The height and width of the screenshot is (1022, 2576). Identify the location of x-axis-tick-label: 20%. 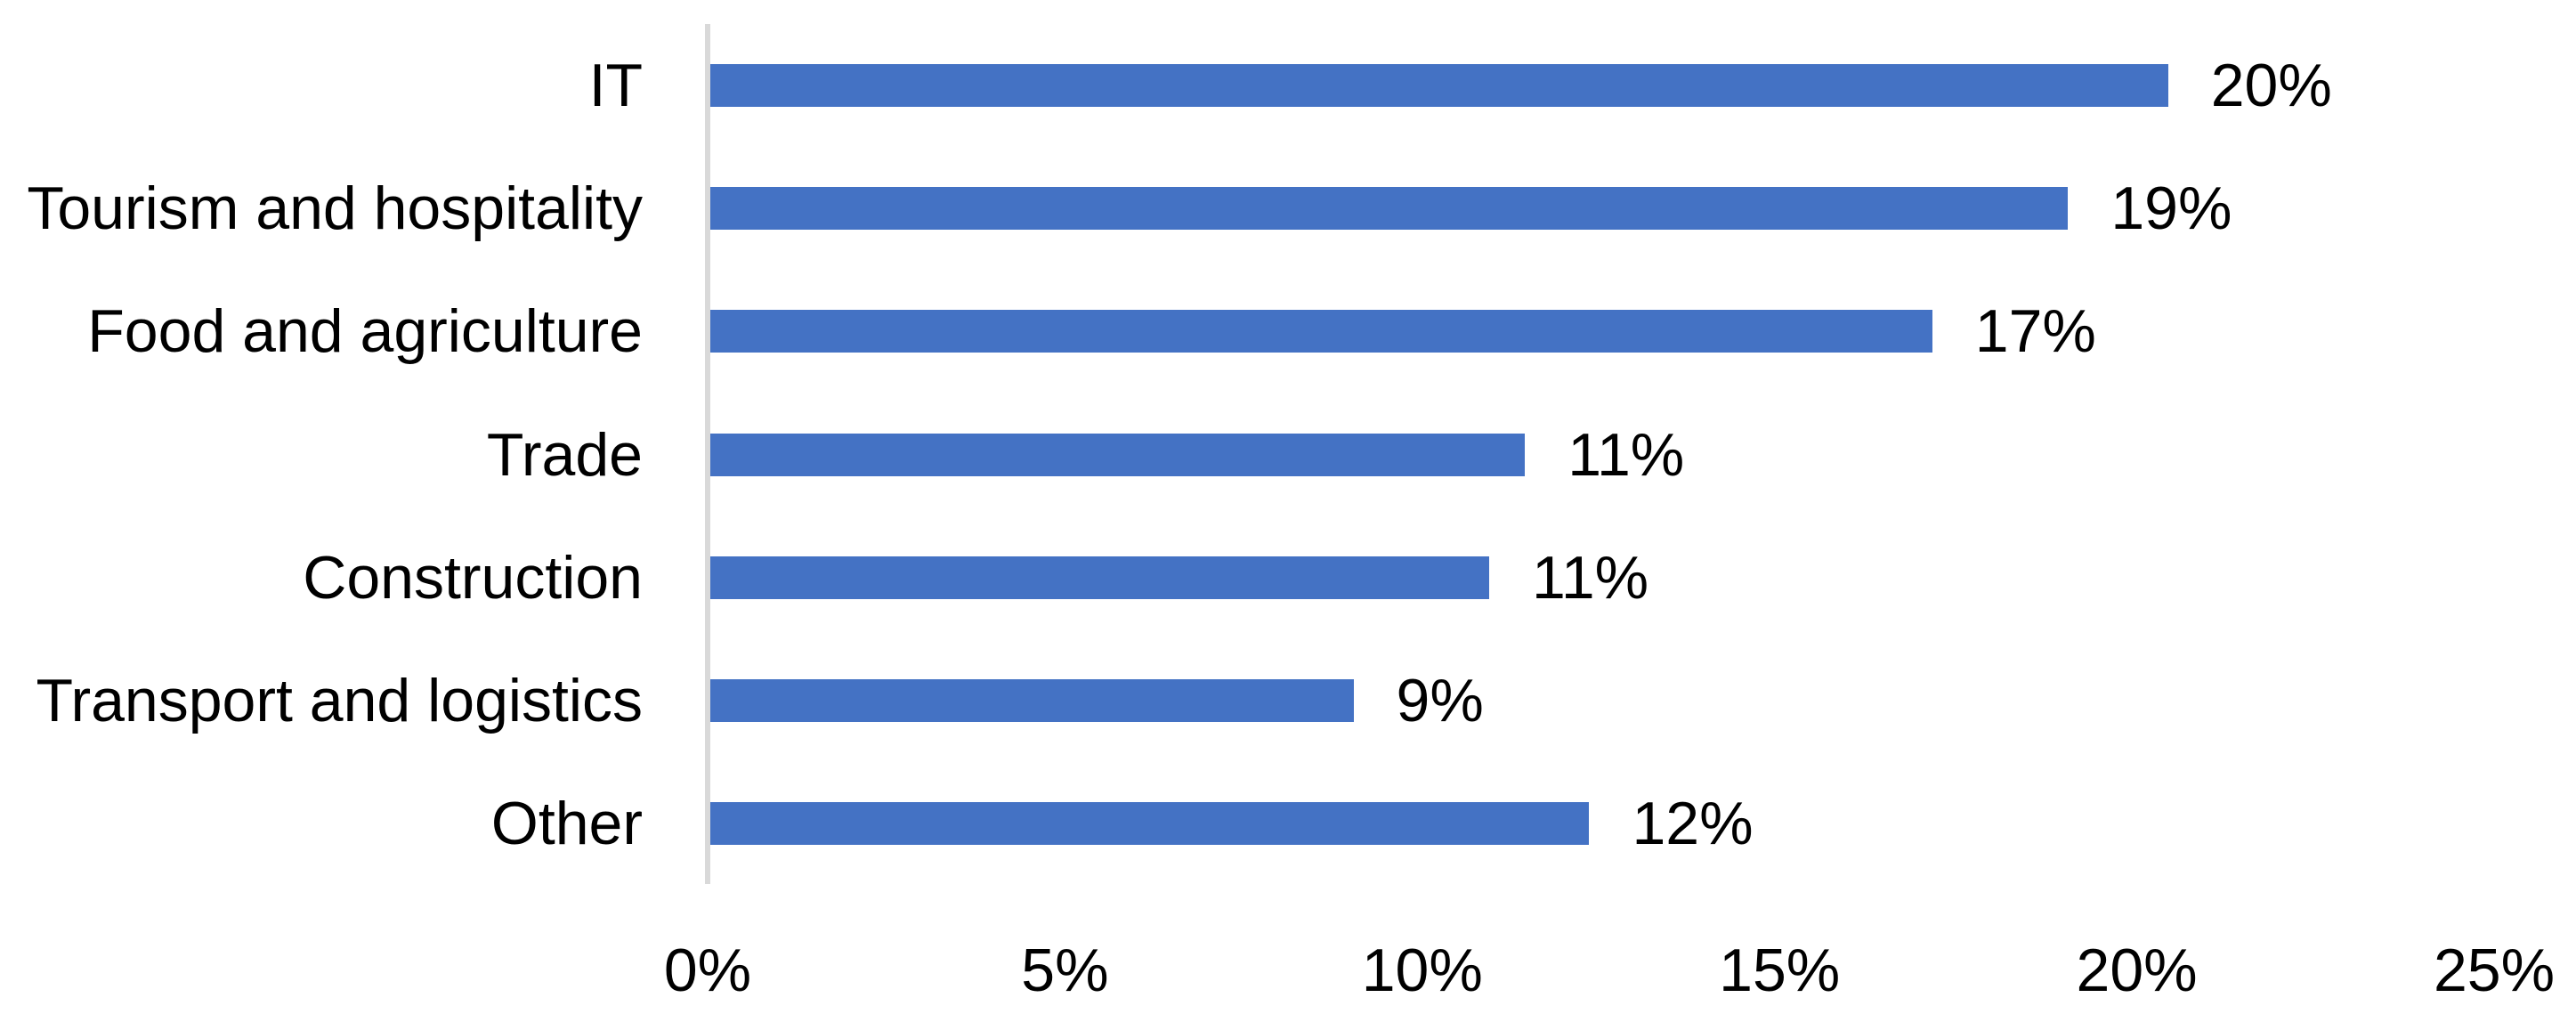
(2137, 971).